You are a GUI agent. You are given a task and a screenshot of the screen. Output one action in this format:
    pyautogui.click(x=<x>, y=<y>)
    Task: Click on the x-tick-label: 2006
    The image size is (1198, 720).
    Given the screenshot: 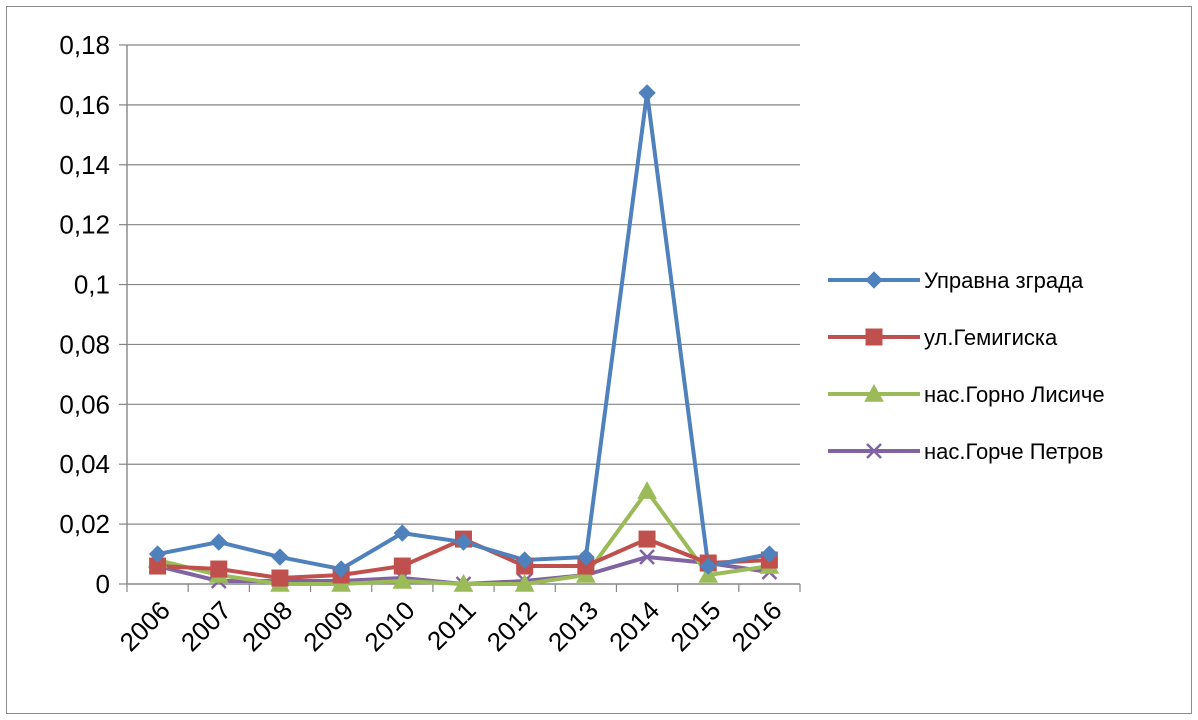 What is the action you would take?
    pyautogui.click(x=145, y=626)
    